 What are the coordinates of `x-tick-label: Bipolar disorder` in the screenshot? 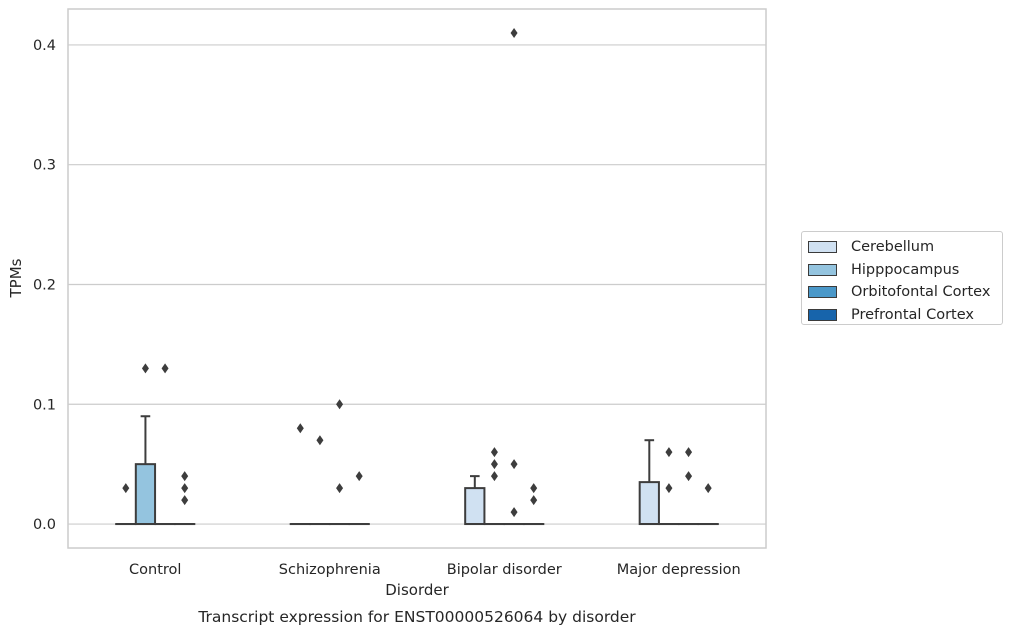 It's located at (504, 570).